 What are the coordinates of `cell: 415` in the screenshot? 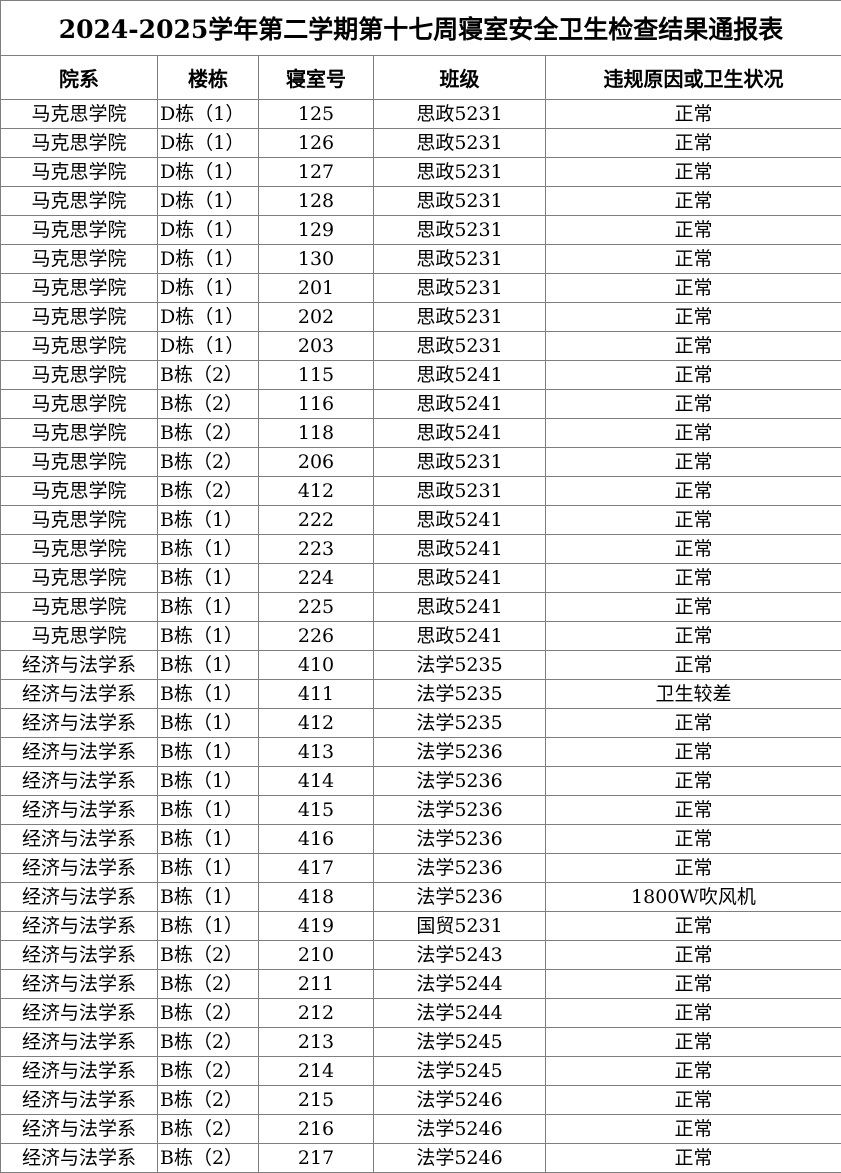 It's located at (316, 810).